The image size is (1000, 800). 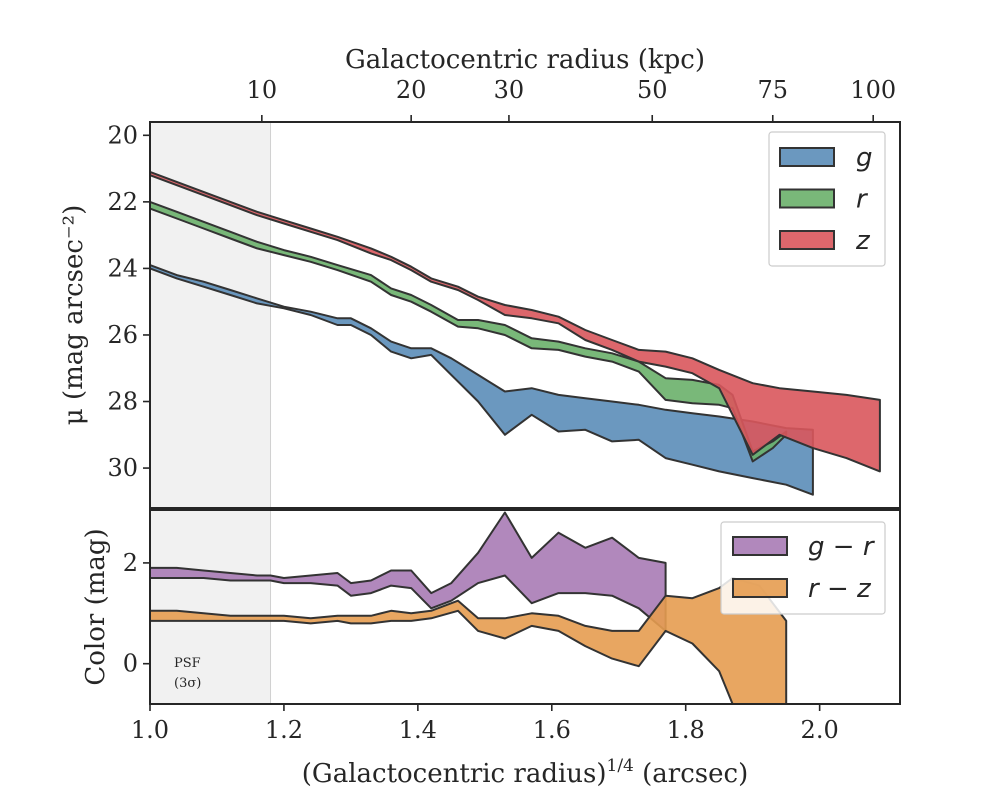 What do you see at coordinates (485, 724) in the screenshot?
I see `x-axis-ticks: 1.0 1.2 1.4 1.6 1.8 2.0` at bounding box center [485, 724].